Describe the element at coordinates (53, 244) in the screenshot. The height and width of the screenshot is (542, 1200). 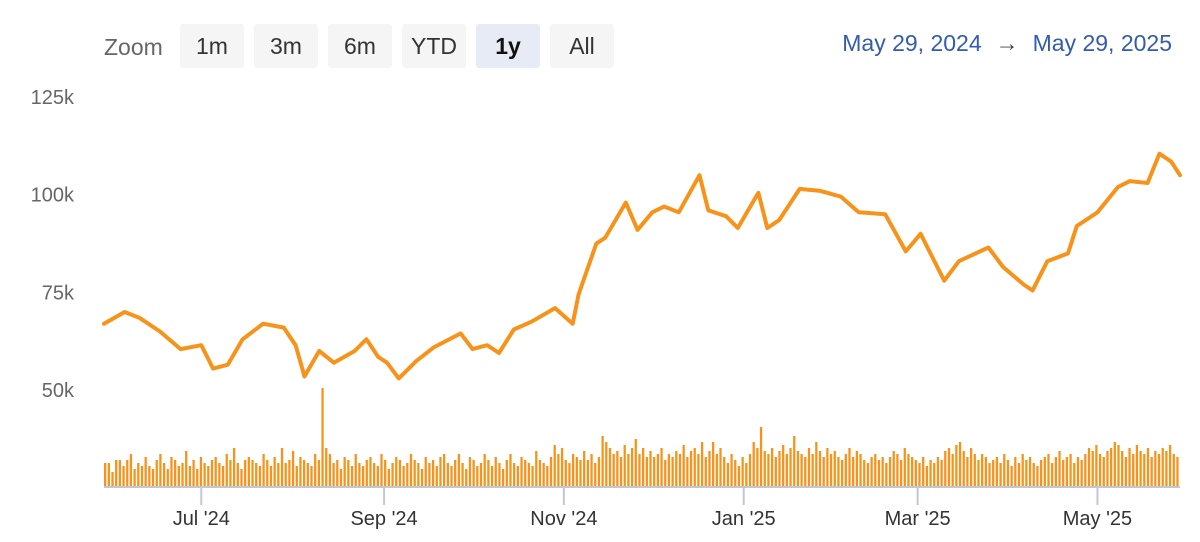
I see `y-axis: 50k 75k 100k 125k` at that location.